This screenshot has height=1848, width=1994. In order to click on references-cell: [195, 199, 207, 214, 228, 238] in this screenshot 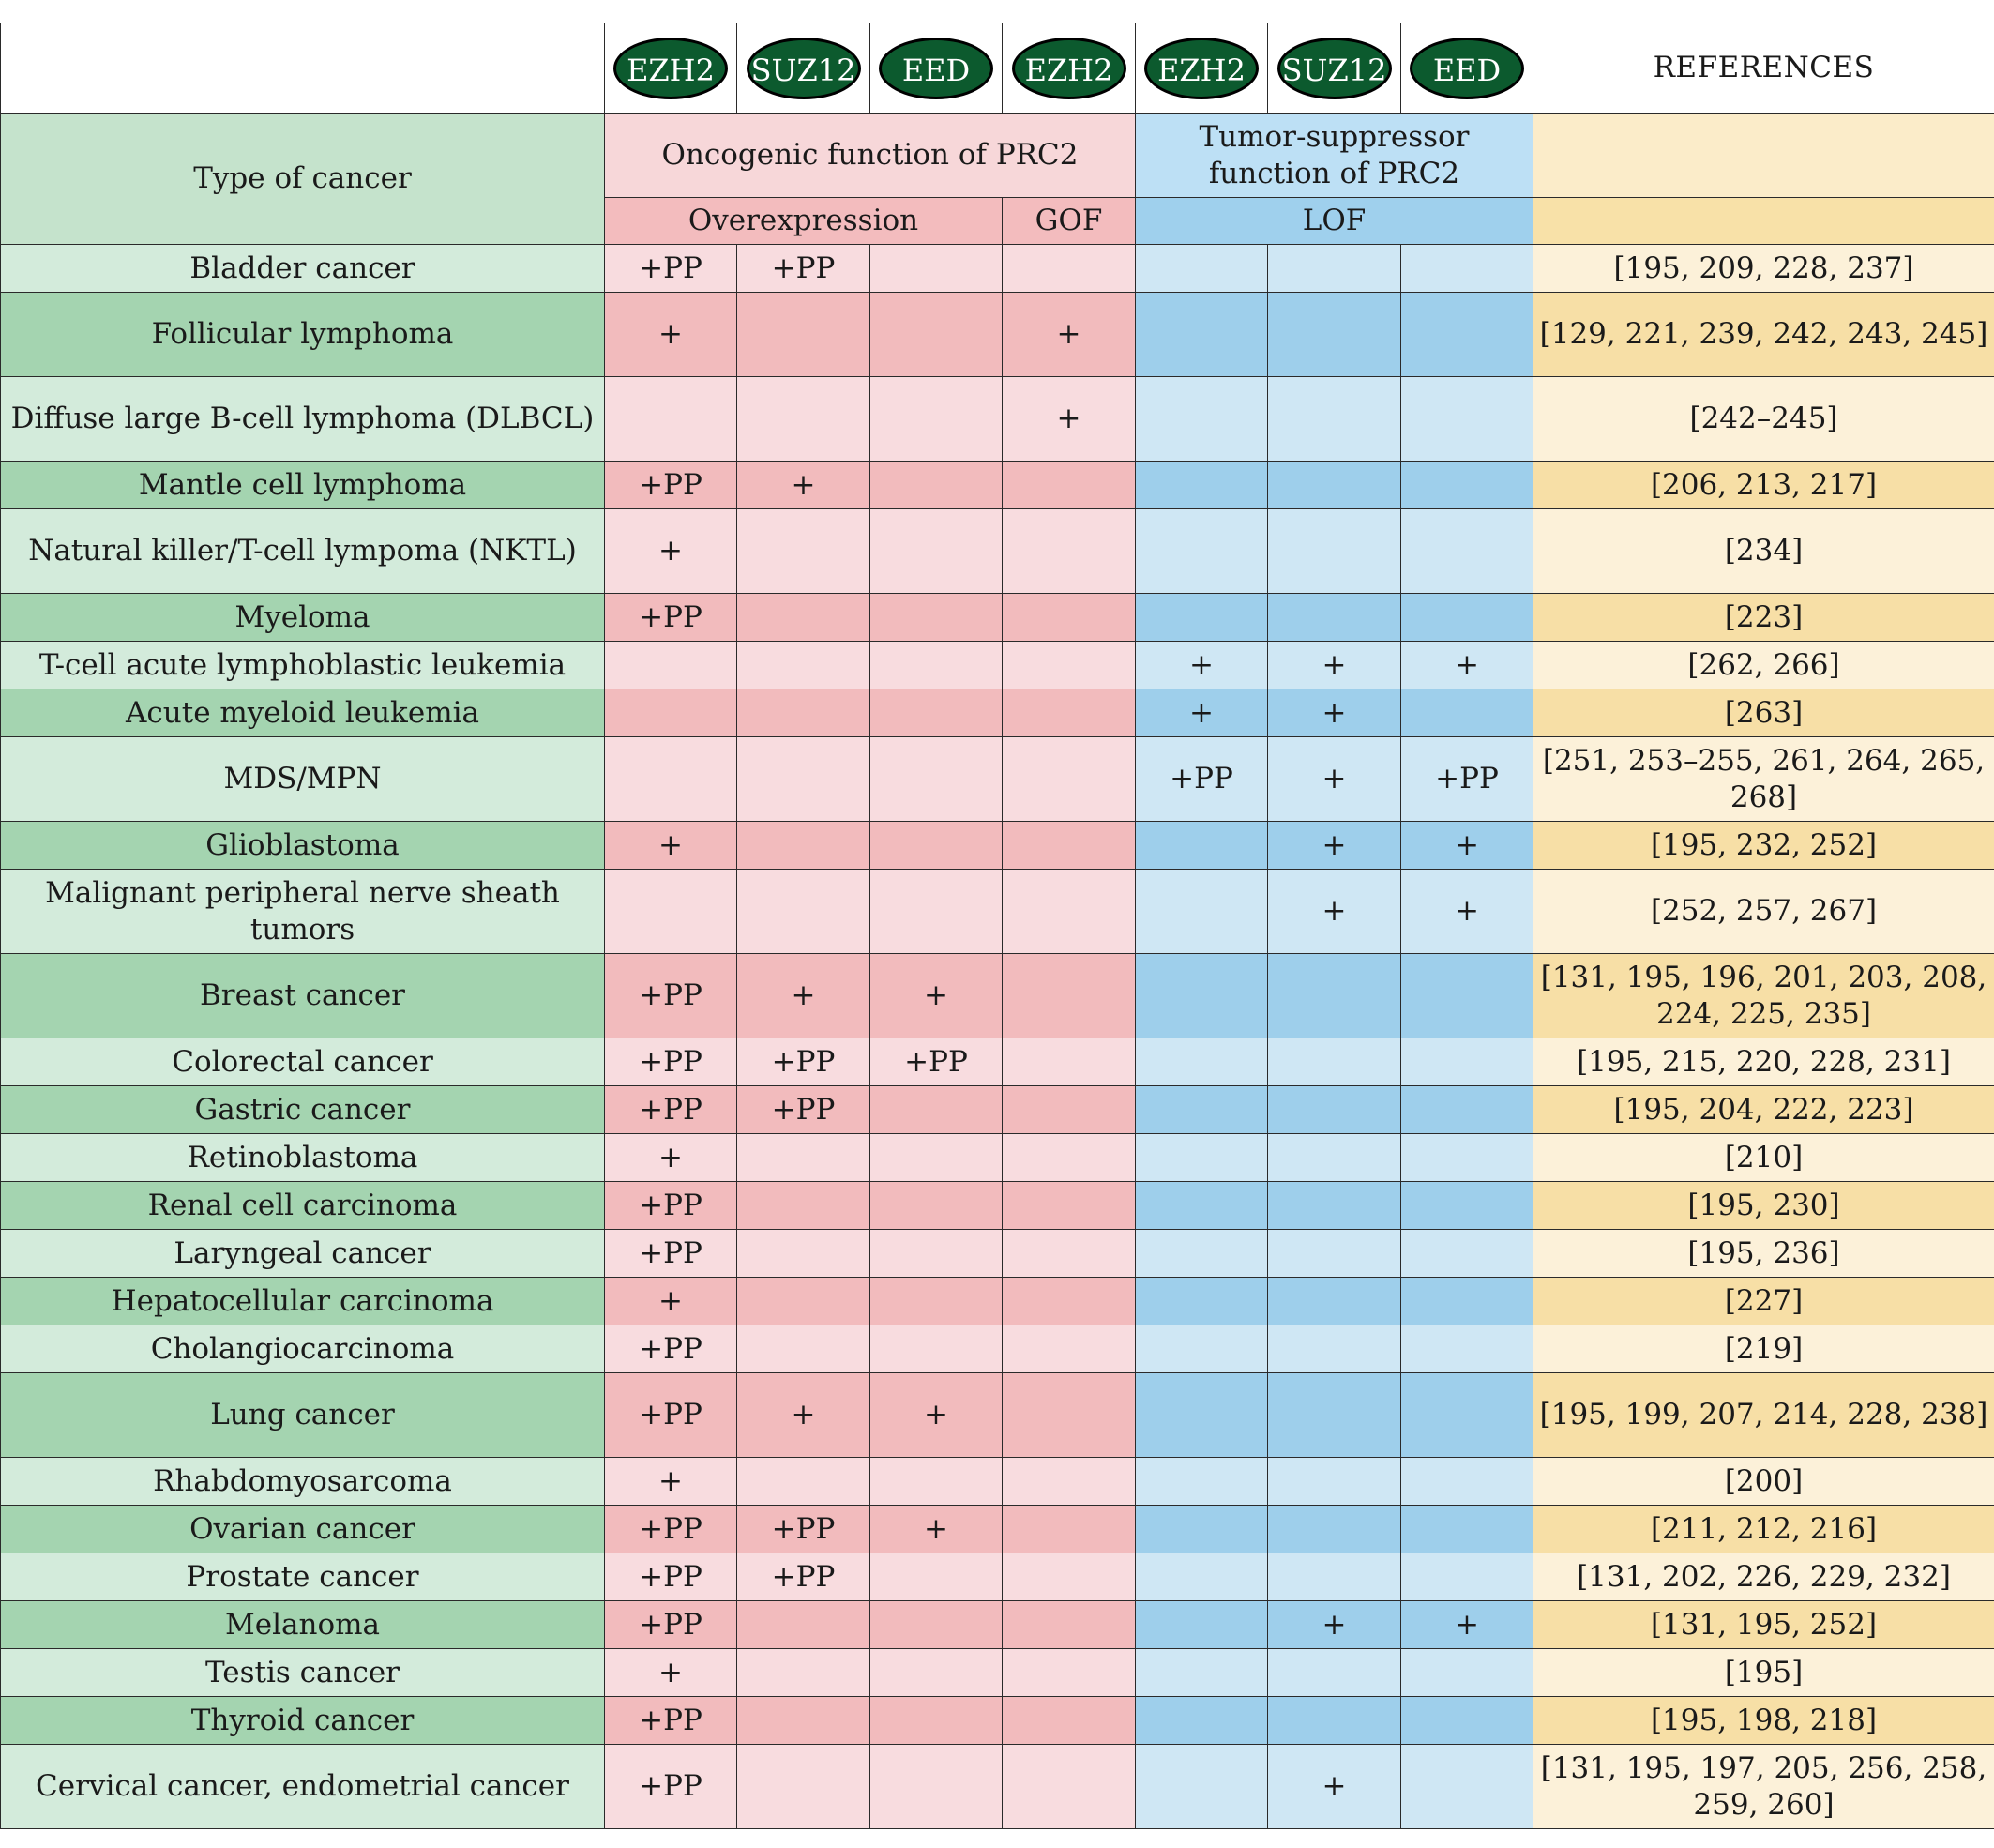, I will do `click(1763, 1415)`.